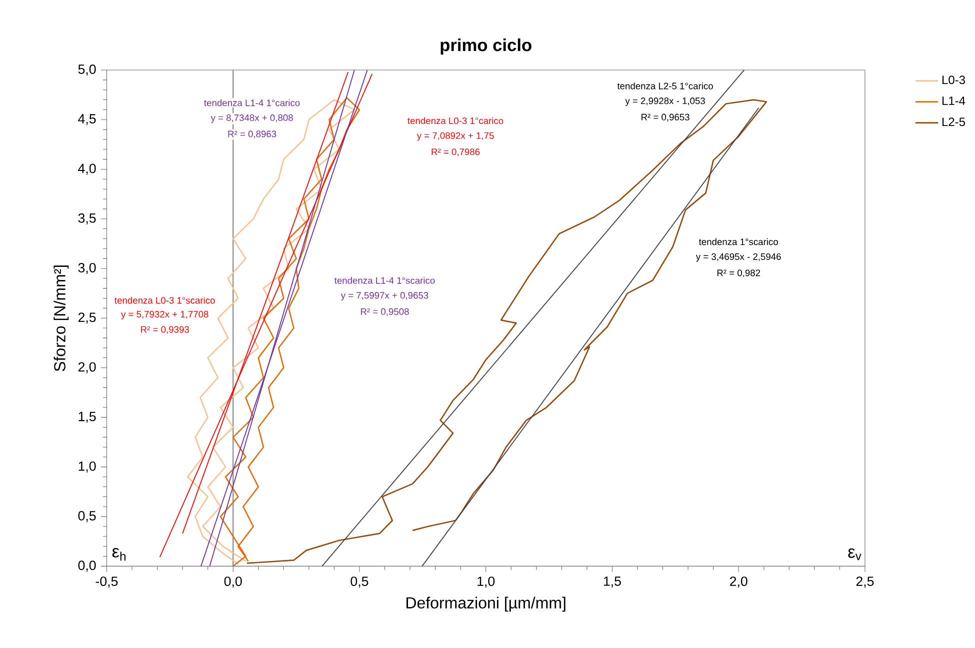 This screenshot has height=648, width=975. What do you see at coordinates (665, 86) in the screenshot?
I see `annotation: tendenza L2-5 1°carico` at bounding box center [665, 86].